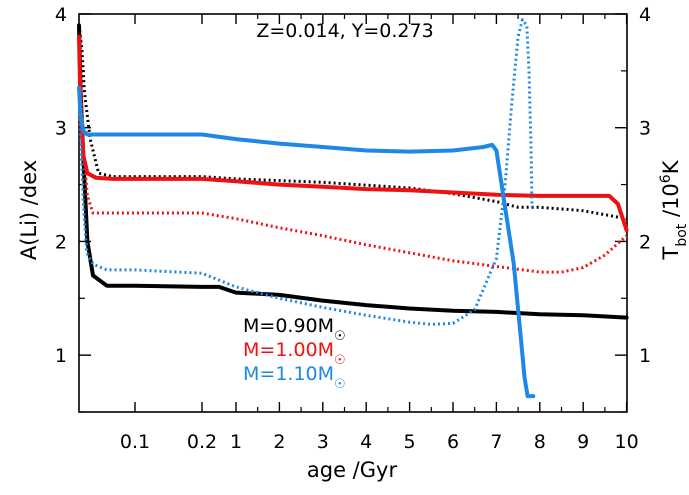 The image size is (689, 495). What do you see at coordinates (61, 15) in the screenshot?
I see `y-tick-label-left: 4` at bounding box center [61, 15].